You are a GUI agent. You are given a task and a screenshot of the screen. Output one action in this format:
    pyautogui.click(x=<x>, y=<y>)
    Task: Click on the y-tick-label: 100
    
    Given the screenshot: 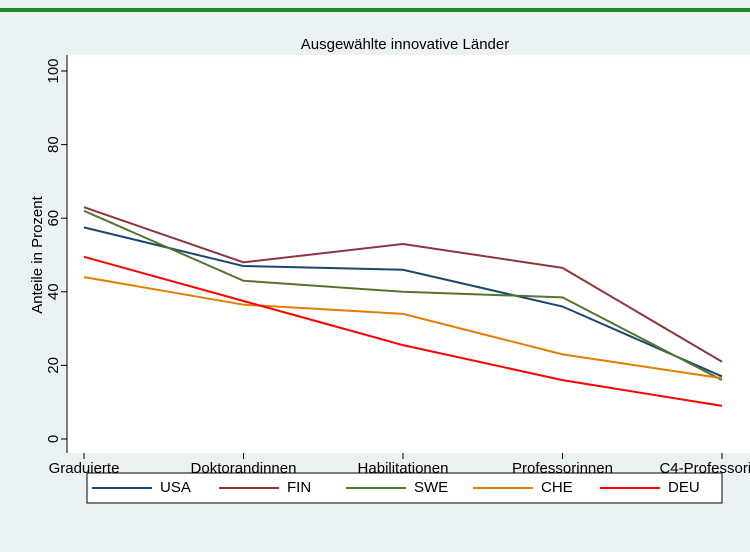 What is the action you would take?
    pyautogui.click(x=53, y=70)
    